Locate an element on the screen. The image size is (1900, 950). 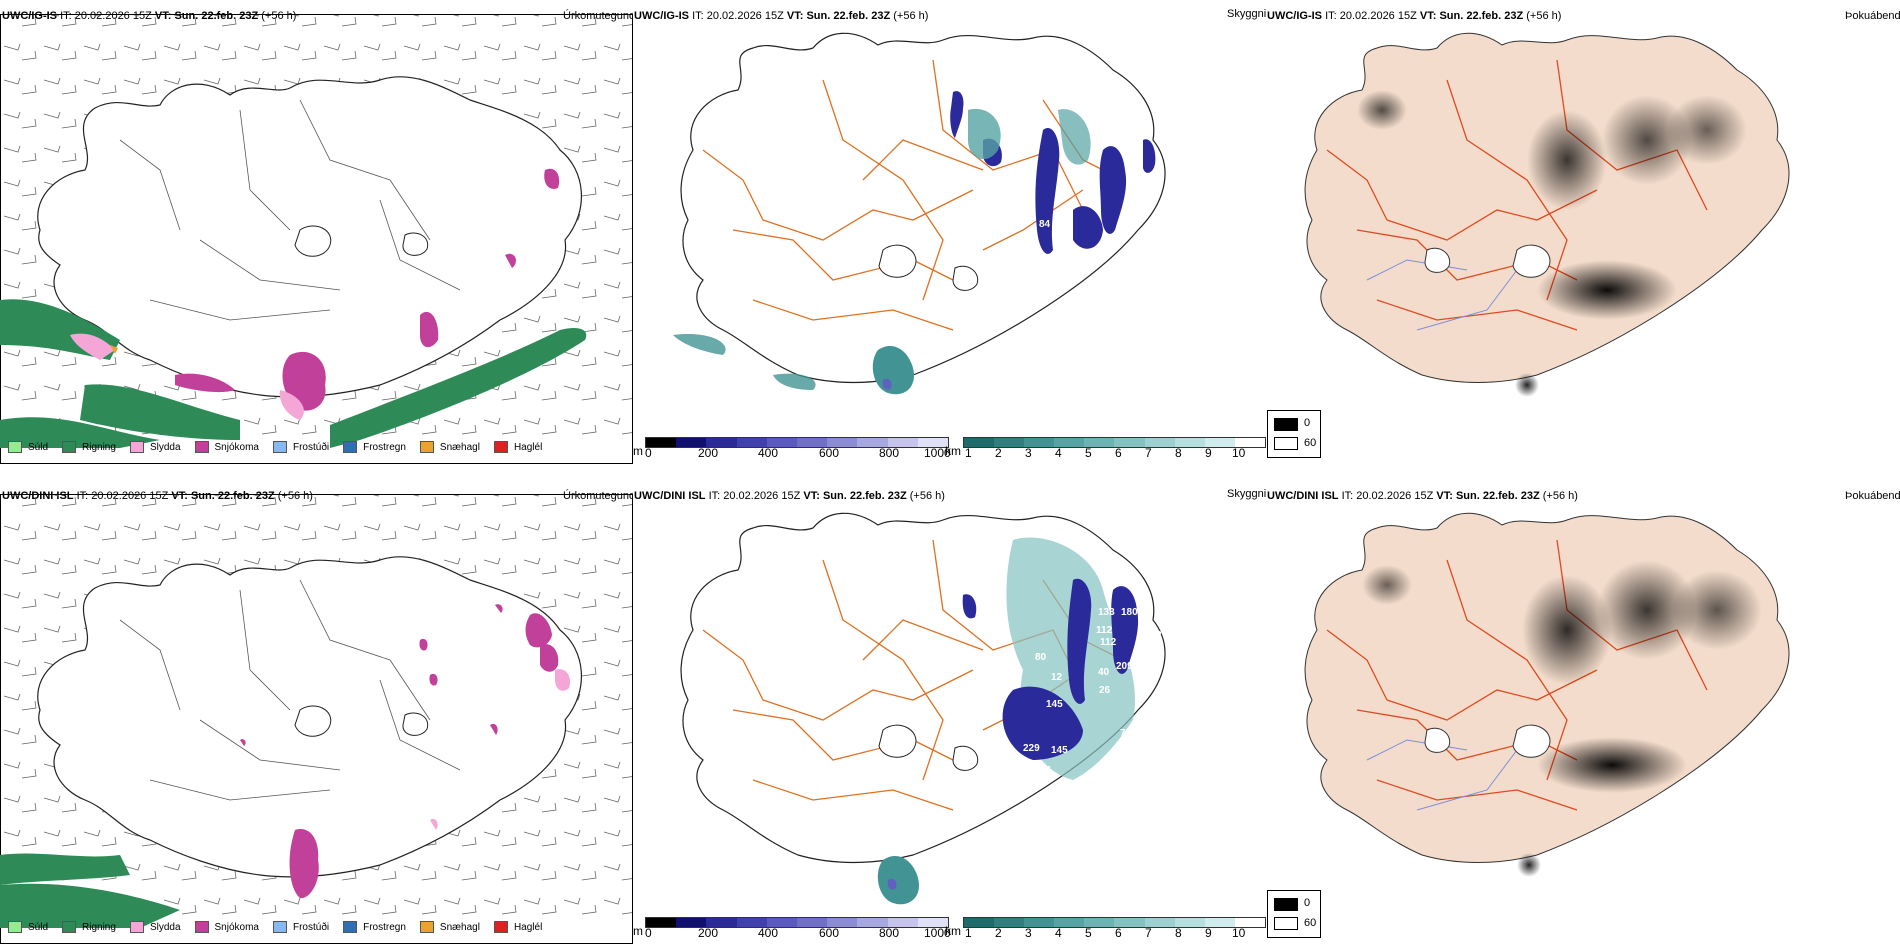
visibility-tick: 3 is located at coordinates (1028, 453).